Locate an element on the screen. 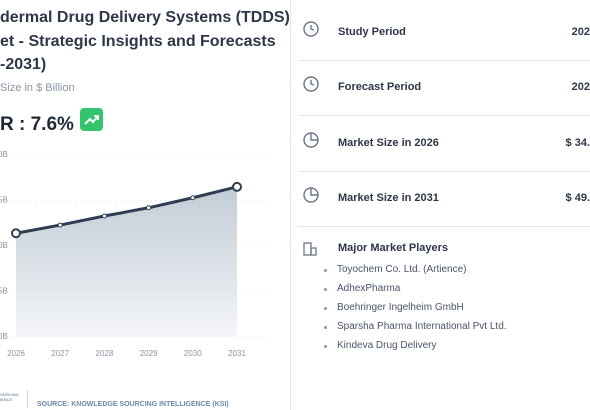 The image size is (590, 410). stat-value: $ 34. is located at coordinates (577, 143).